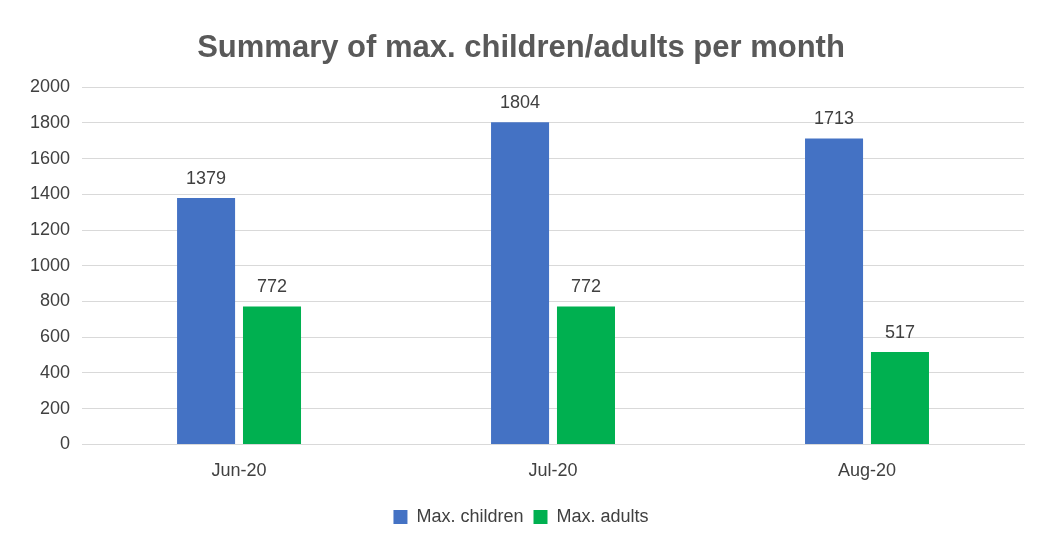 This screenshot has height=554, width=1052. What do you see at coordinates (602, 515) in the screenshot?
I see `legend-label: Max. adults` at bounding box center [602, 515].